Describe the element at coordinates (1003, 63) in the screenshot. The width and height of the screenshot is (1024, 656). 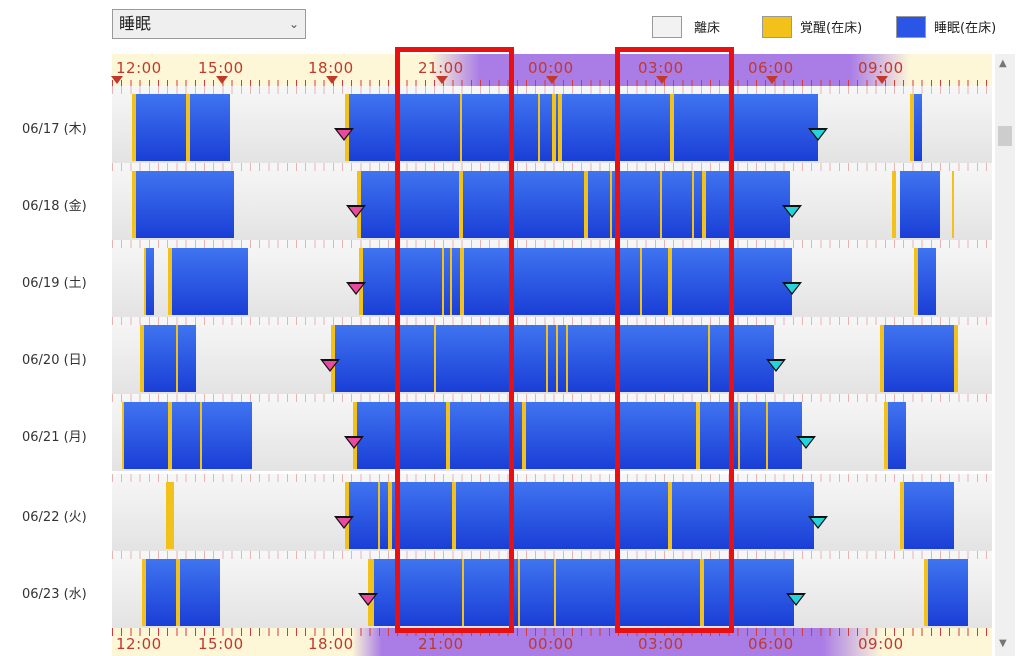
I see `scroll-up-icon: ▲` at that location.